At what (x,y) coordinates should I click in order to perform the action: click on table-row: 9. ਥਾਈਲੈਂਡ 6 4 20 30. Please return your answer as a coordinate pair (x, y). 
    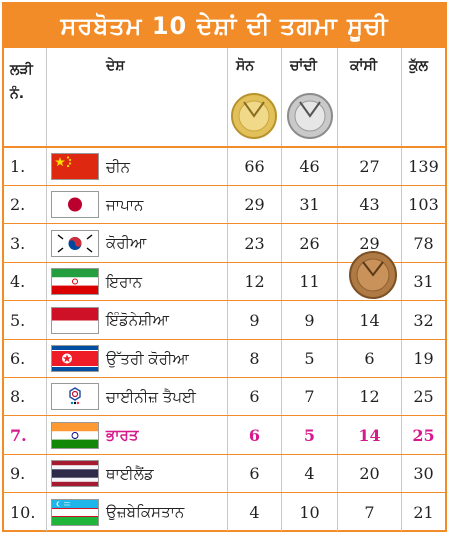
    Looking at the image, I should click on (224, 474).